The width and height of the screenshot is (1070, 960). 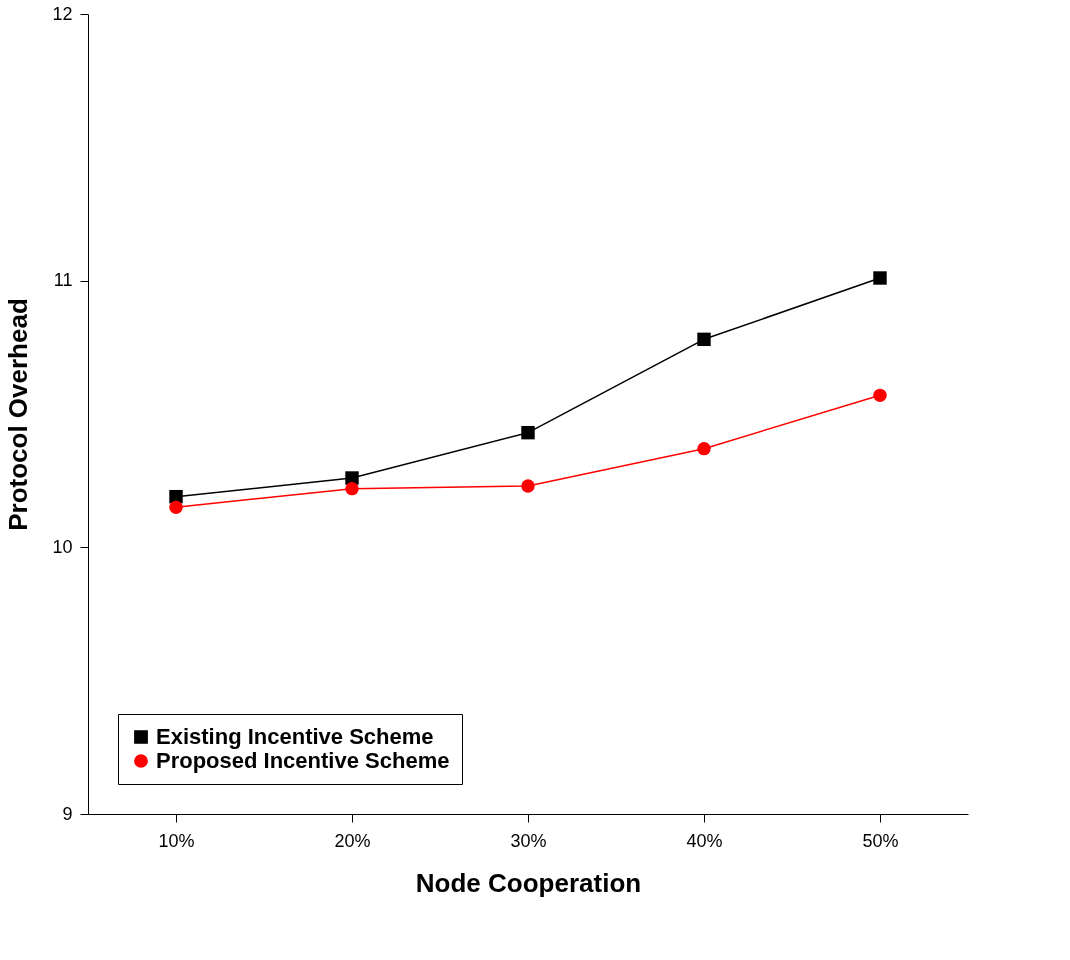 I want to click on x-tick-label: 50%, so click(x=880, y=840).